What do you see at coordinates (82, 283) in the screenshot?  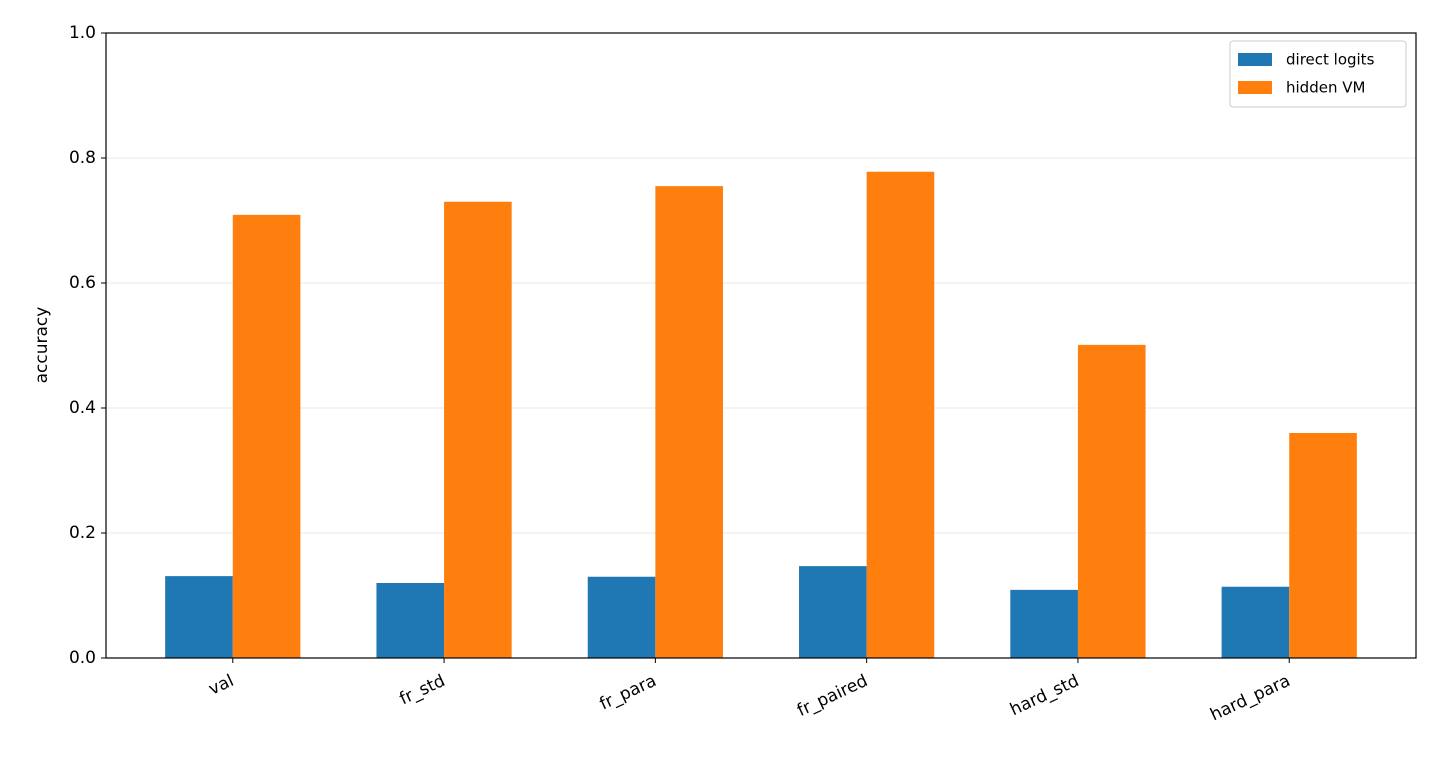 I see `y-tick-label: 0.6` at bounding box center [82, 283].